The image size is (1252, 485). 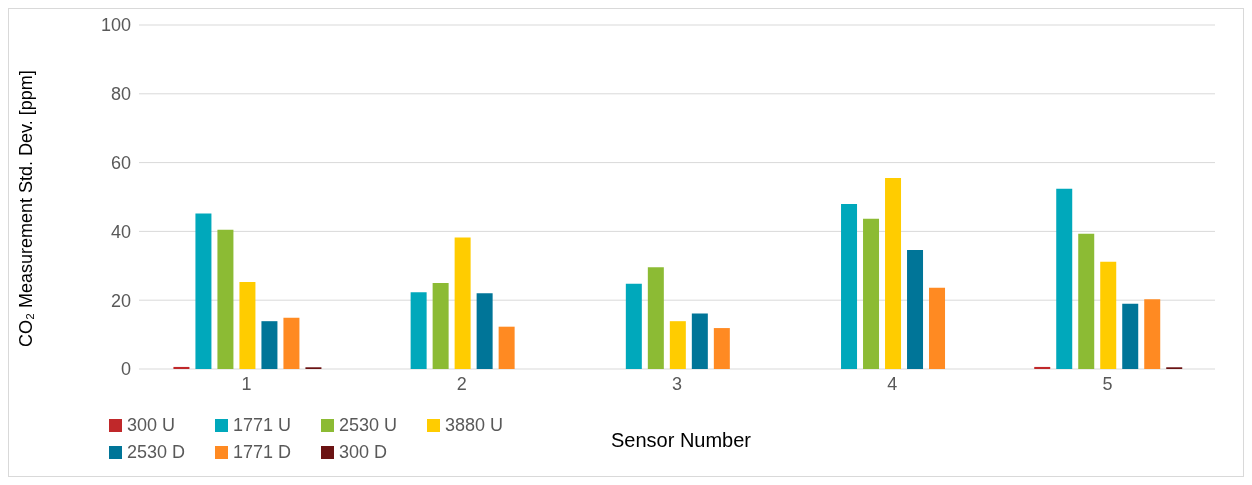 What do you see at coordinates (681, 440) in the screenshot?
I see `x-axis-title: Sensor Number` at bounding box center [681, 440].